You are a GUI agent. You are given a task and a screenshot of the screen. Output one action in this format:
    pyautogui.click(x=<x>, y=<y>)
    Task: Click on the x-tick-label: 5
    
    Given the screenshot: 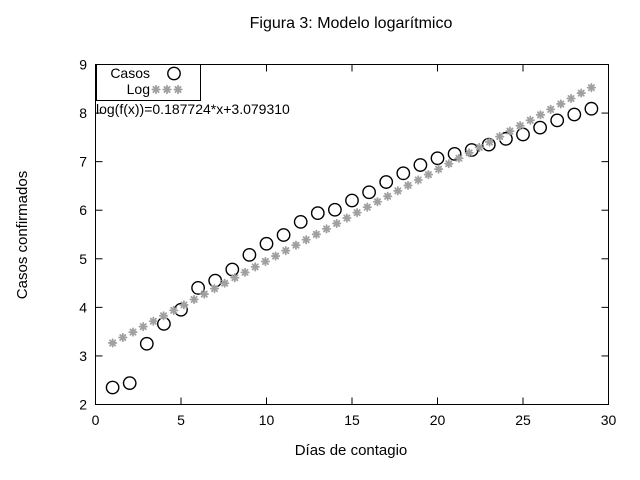 What is the action you would take?
    pyautogui.click(x=181, y=420)
    